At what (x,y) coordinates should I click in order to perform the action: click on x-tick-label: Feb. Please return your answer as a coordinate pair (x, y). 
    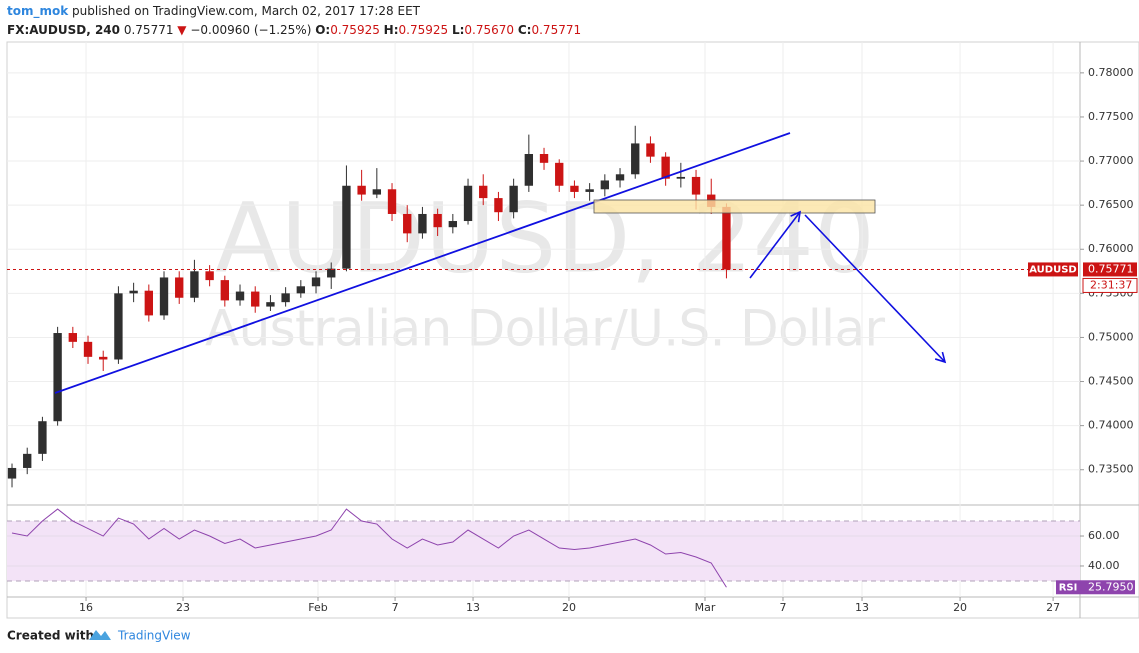
    Looking at the image, I should click on (317, 607).